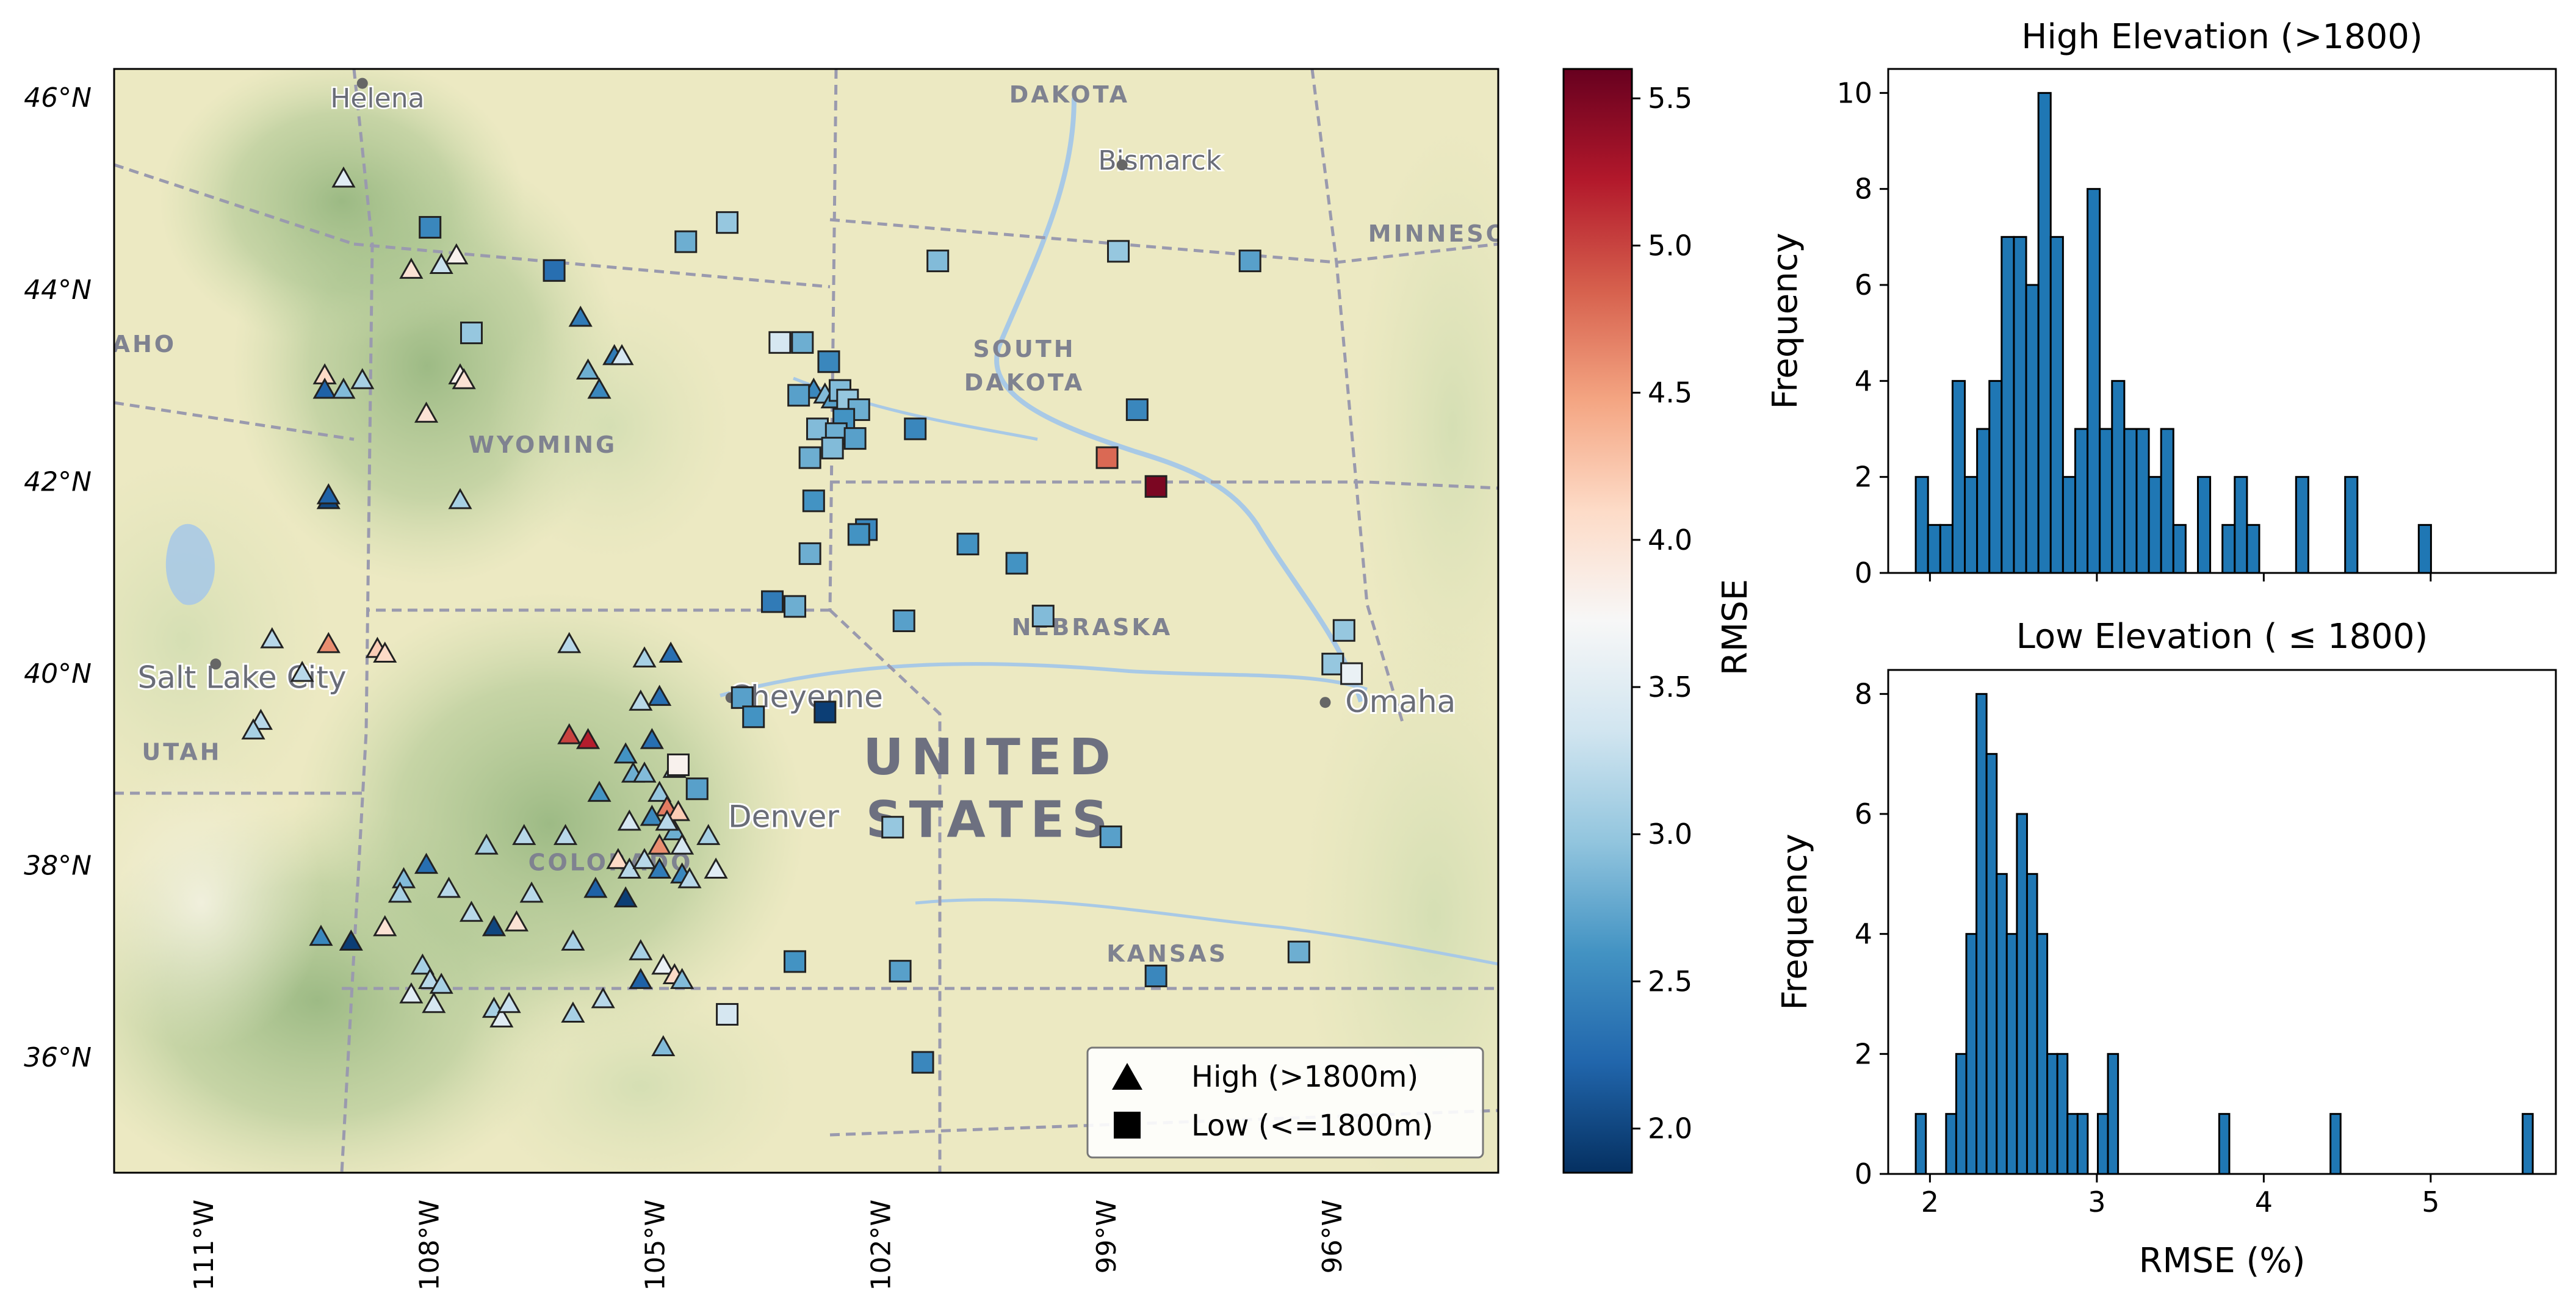  Describe the element at coordinates (1930, 1202) in the screenshot. I see `x-tick-label: 2` at that location.